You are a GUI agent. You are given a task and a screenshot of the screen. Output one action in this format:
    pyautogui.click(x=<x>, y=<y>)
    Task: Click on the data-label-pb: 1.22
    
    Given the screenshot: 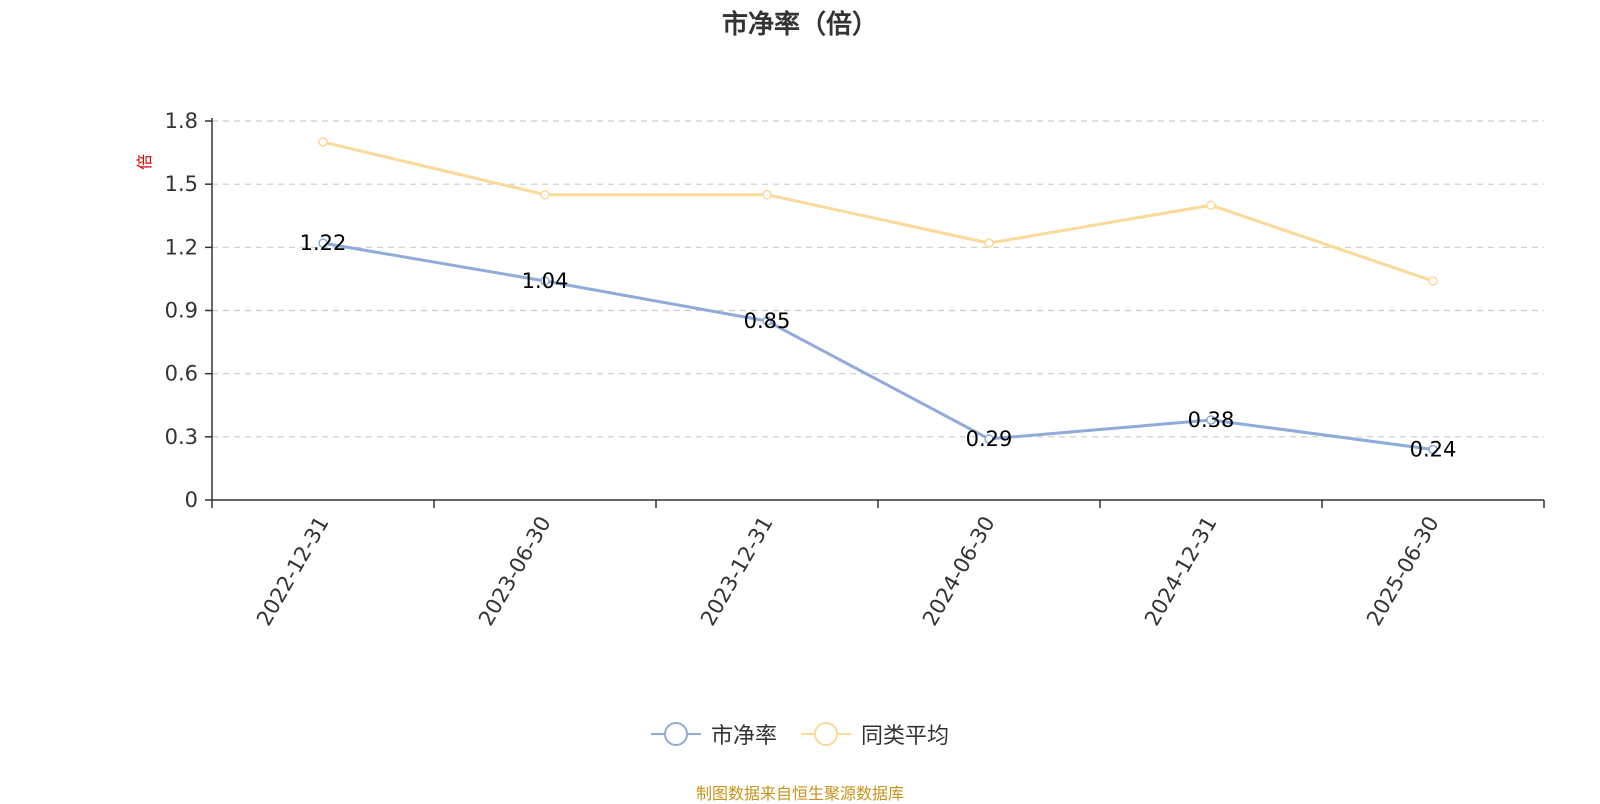 What is the action you would take?
    pyautogui.click(x=323, y=243)
    